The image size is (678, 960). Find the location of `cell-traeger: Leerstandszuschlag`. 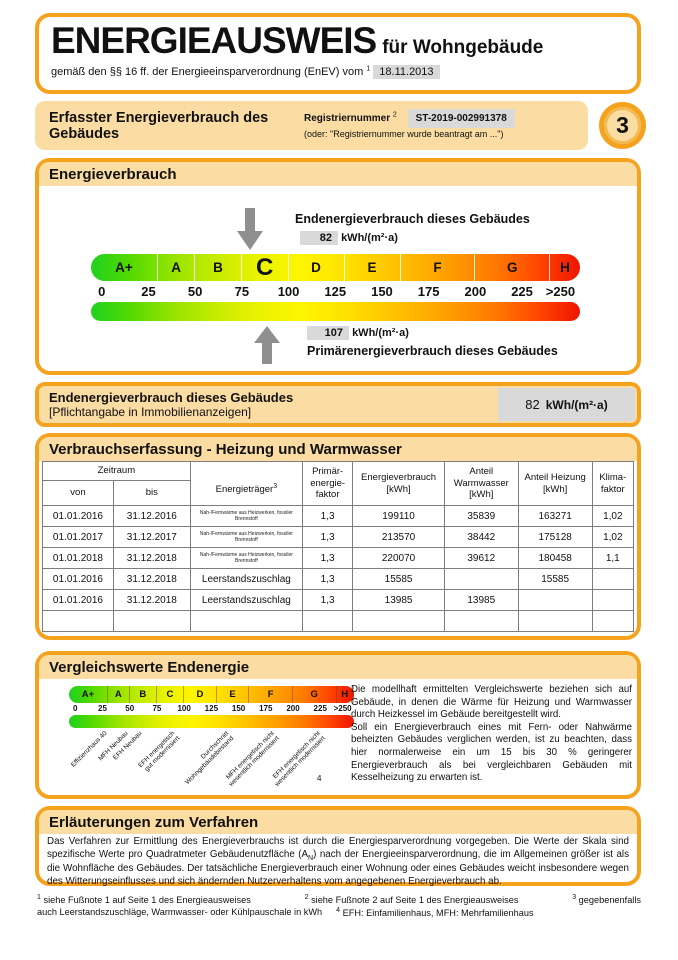

cell-traeger: Leerstandszuschlag is located at coordinates (246, 600).